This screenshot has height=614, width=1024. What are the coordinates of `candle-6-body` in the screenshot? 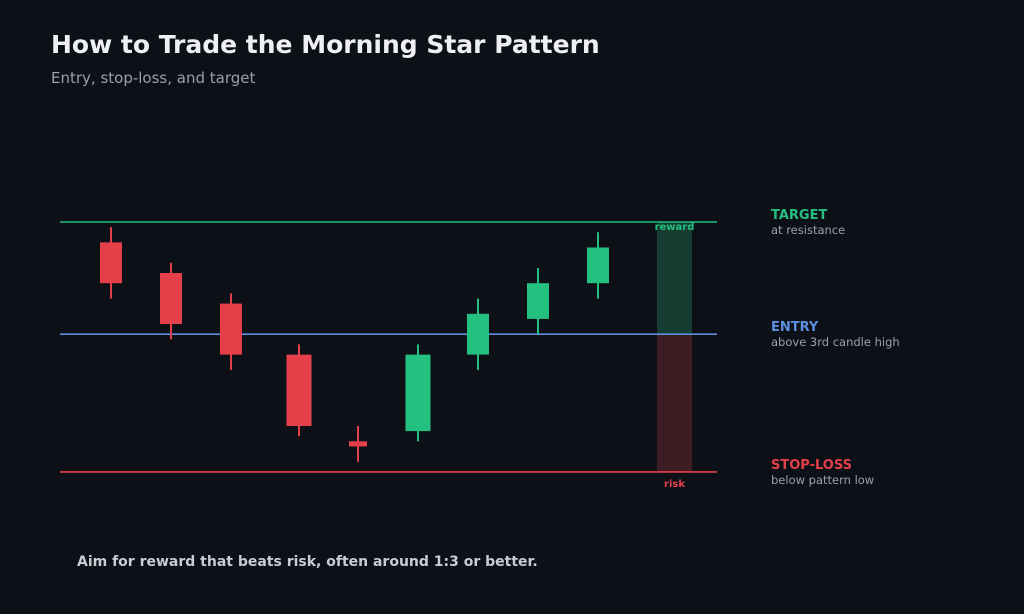 It's located at (418, 393).